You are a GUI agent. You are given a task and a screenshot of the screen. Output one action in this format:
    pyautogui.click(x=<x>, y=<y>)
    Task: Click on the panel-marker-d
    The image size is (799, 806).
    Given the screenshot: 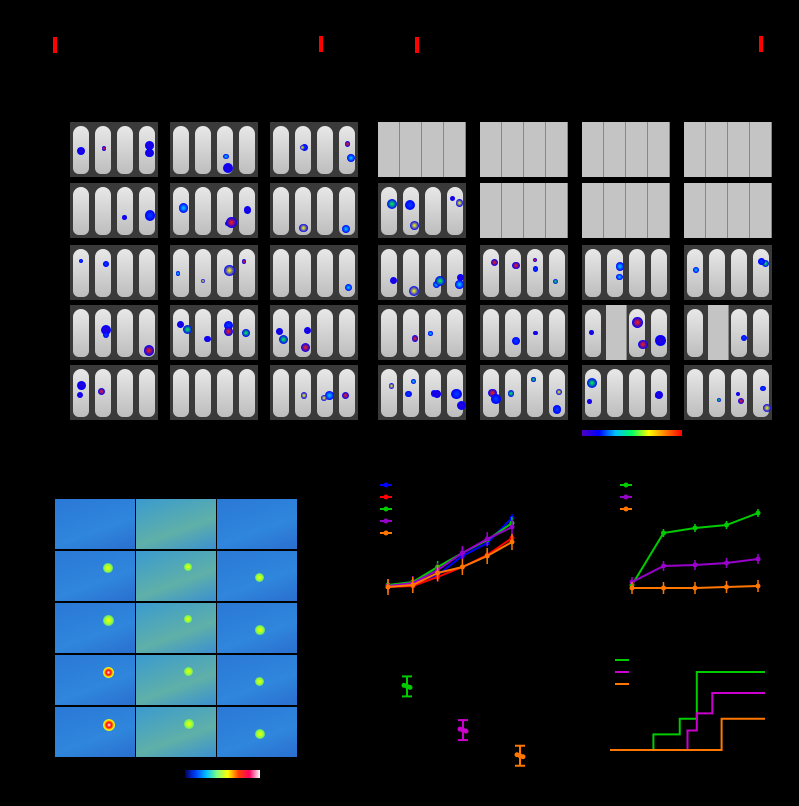 What is the action you would take?
    pyautogui.click(x=761, y=44)
    